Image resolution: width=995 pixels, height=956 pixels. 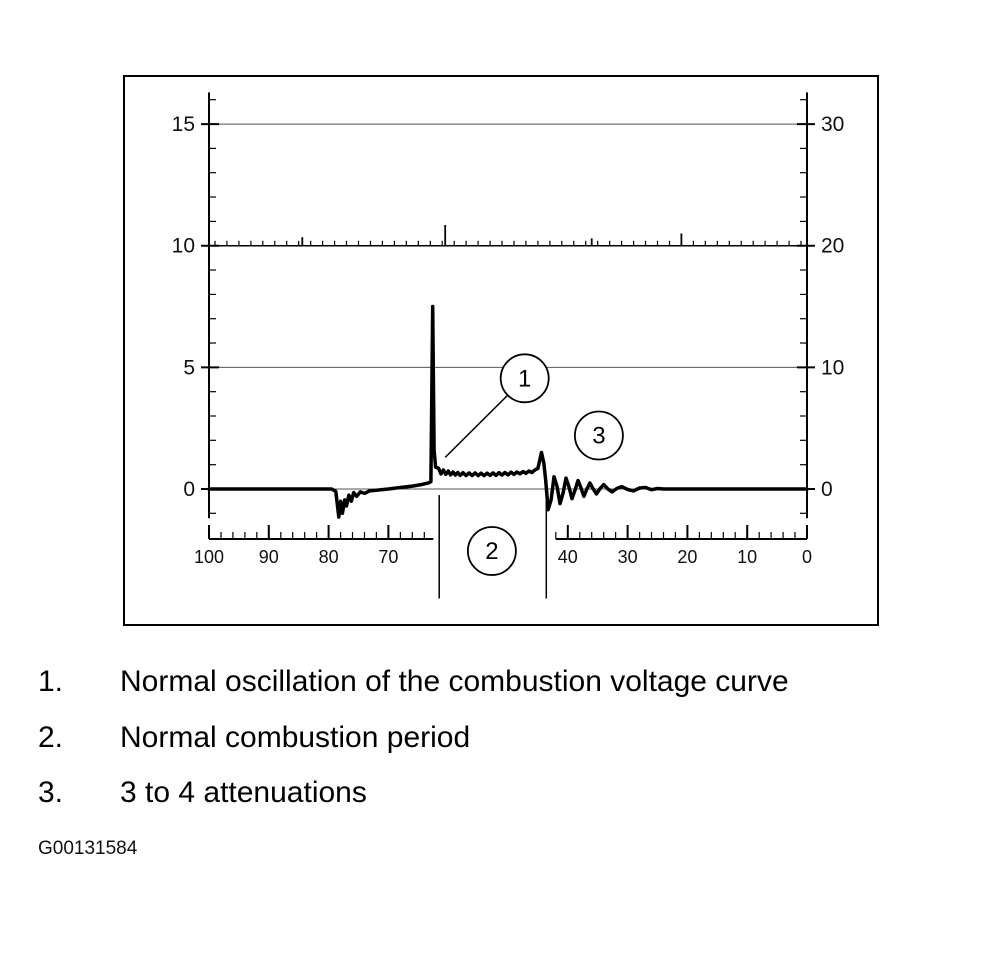 I want to click on bottom-axis-label: 20, so click(x=687, y=557).